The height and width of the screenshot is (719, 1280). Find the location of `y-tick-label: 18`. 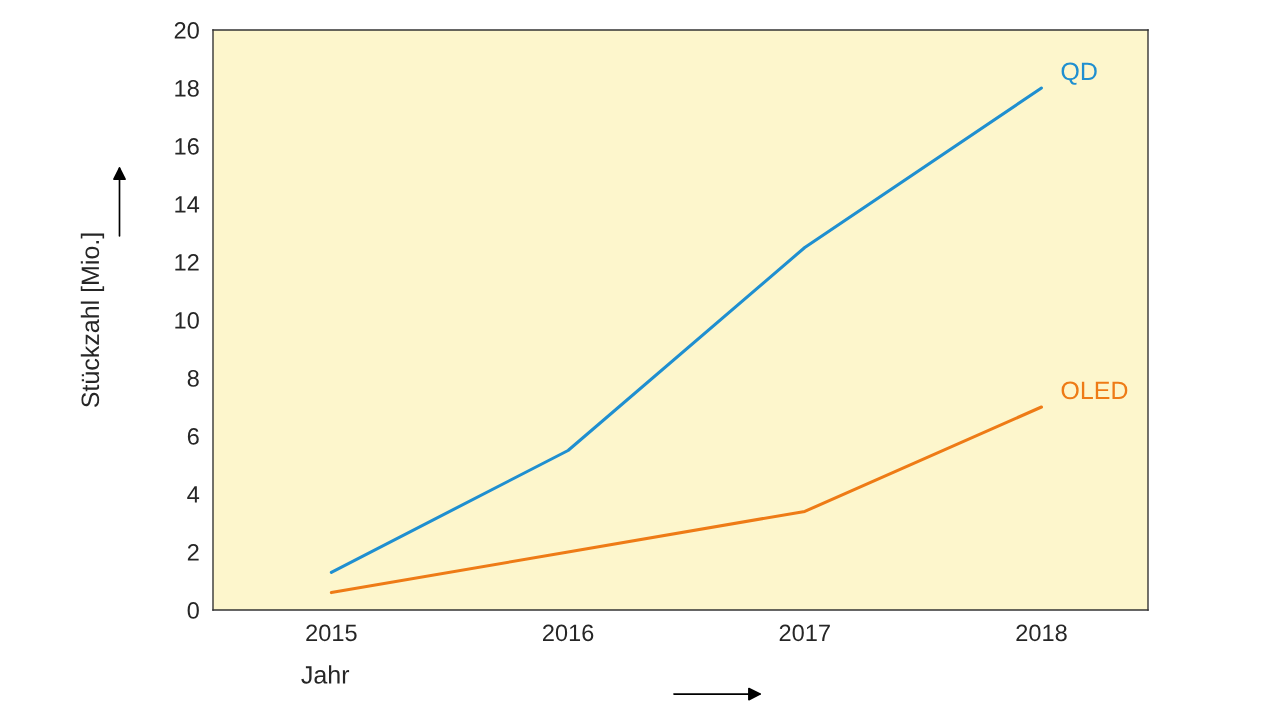

y-tick-label: 18 is located at coordinates (187, 88).